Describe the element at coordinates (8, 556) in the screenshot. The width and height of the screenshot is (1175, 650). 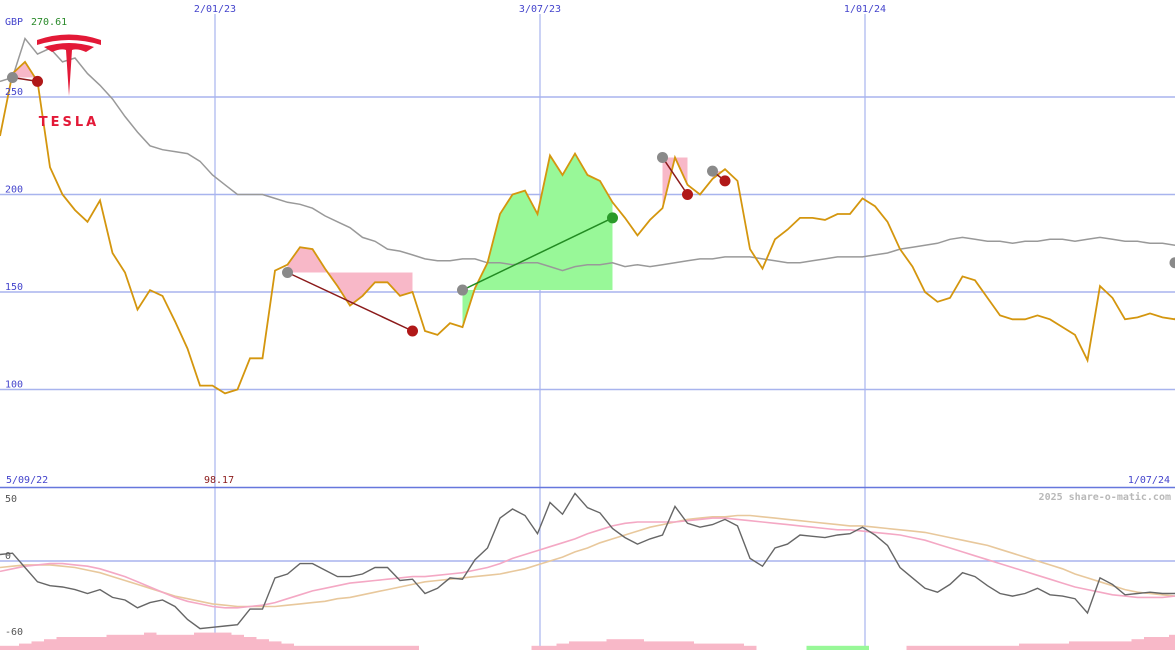
I see `osc-tick-0: 0` at that location.